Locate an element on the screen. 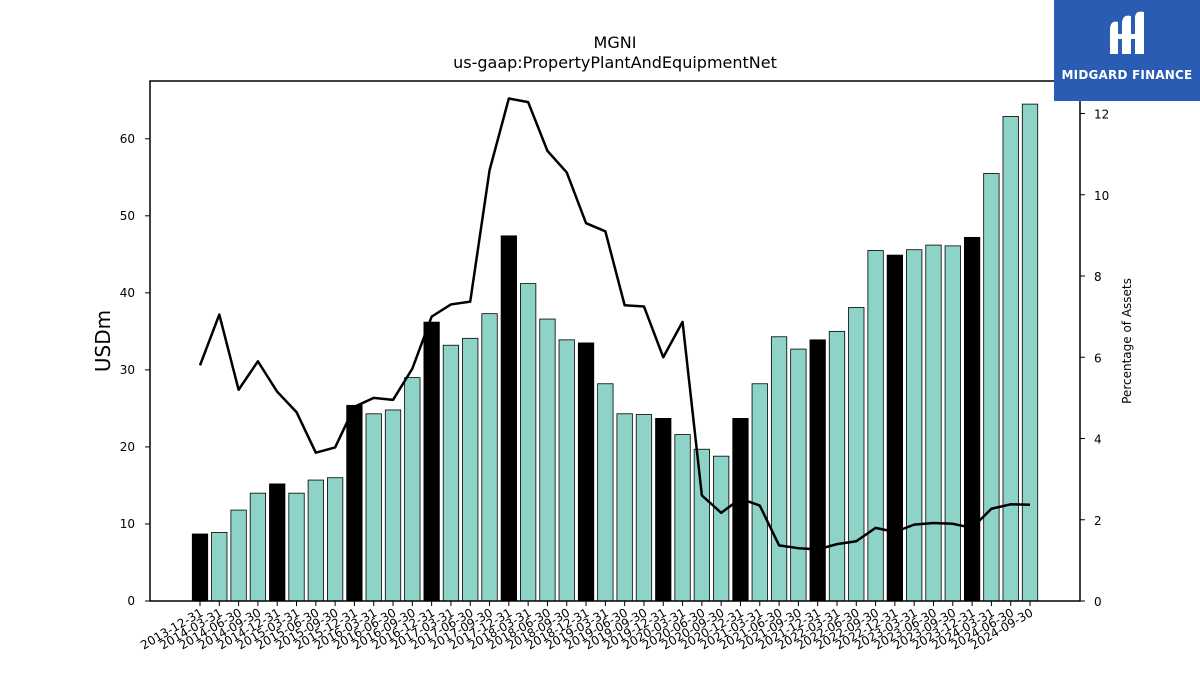 The height and width of the screenshot is (675, 1200). y2-tick-label: 10 is located at coordinates (1101, 196).